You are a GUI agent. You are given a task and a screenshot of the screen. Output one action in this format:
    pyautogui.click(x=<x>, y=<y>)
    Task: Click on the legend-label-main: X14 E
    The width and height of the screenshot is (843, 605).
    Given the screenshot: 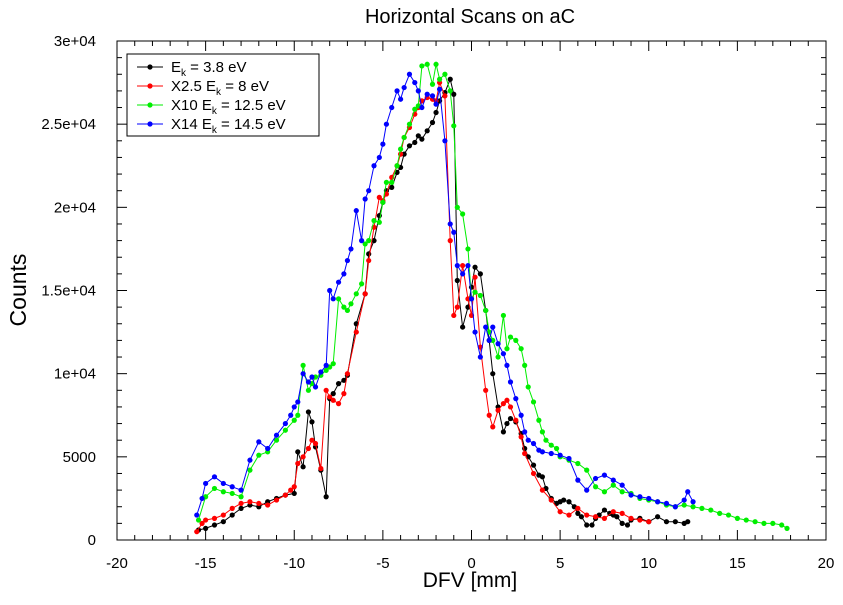 What is the action you would take?
    pyautogui.click(x=191, y=124)
    